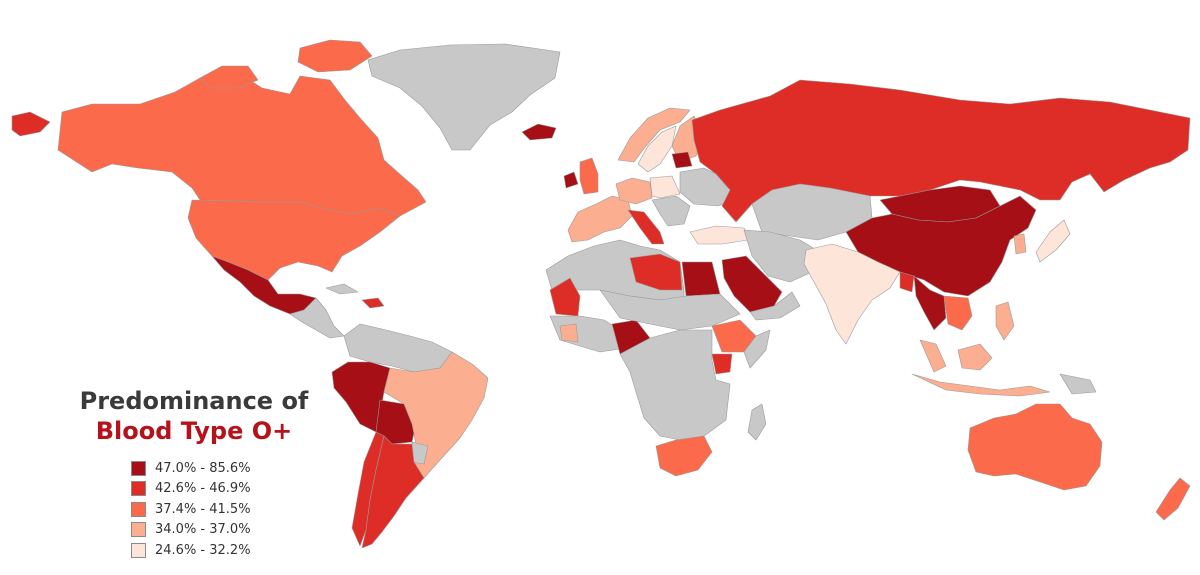 The image size is (1200, 575). What do you see at coordinates (682, 160) in the screenshot?
I see `baltics` at bounding box center [682, 160].